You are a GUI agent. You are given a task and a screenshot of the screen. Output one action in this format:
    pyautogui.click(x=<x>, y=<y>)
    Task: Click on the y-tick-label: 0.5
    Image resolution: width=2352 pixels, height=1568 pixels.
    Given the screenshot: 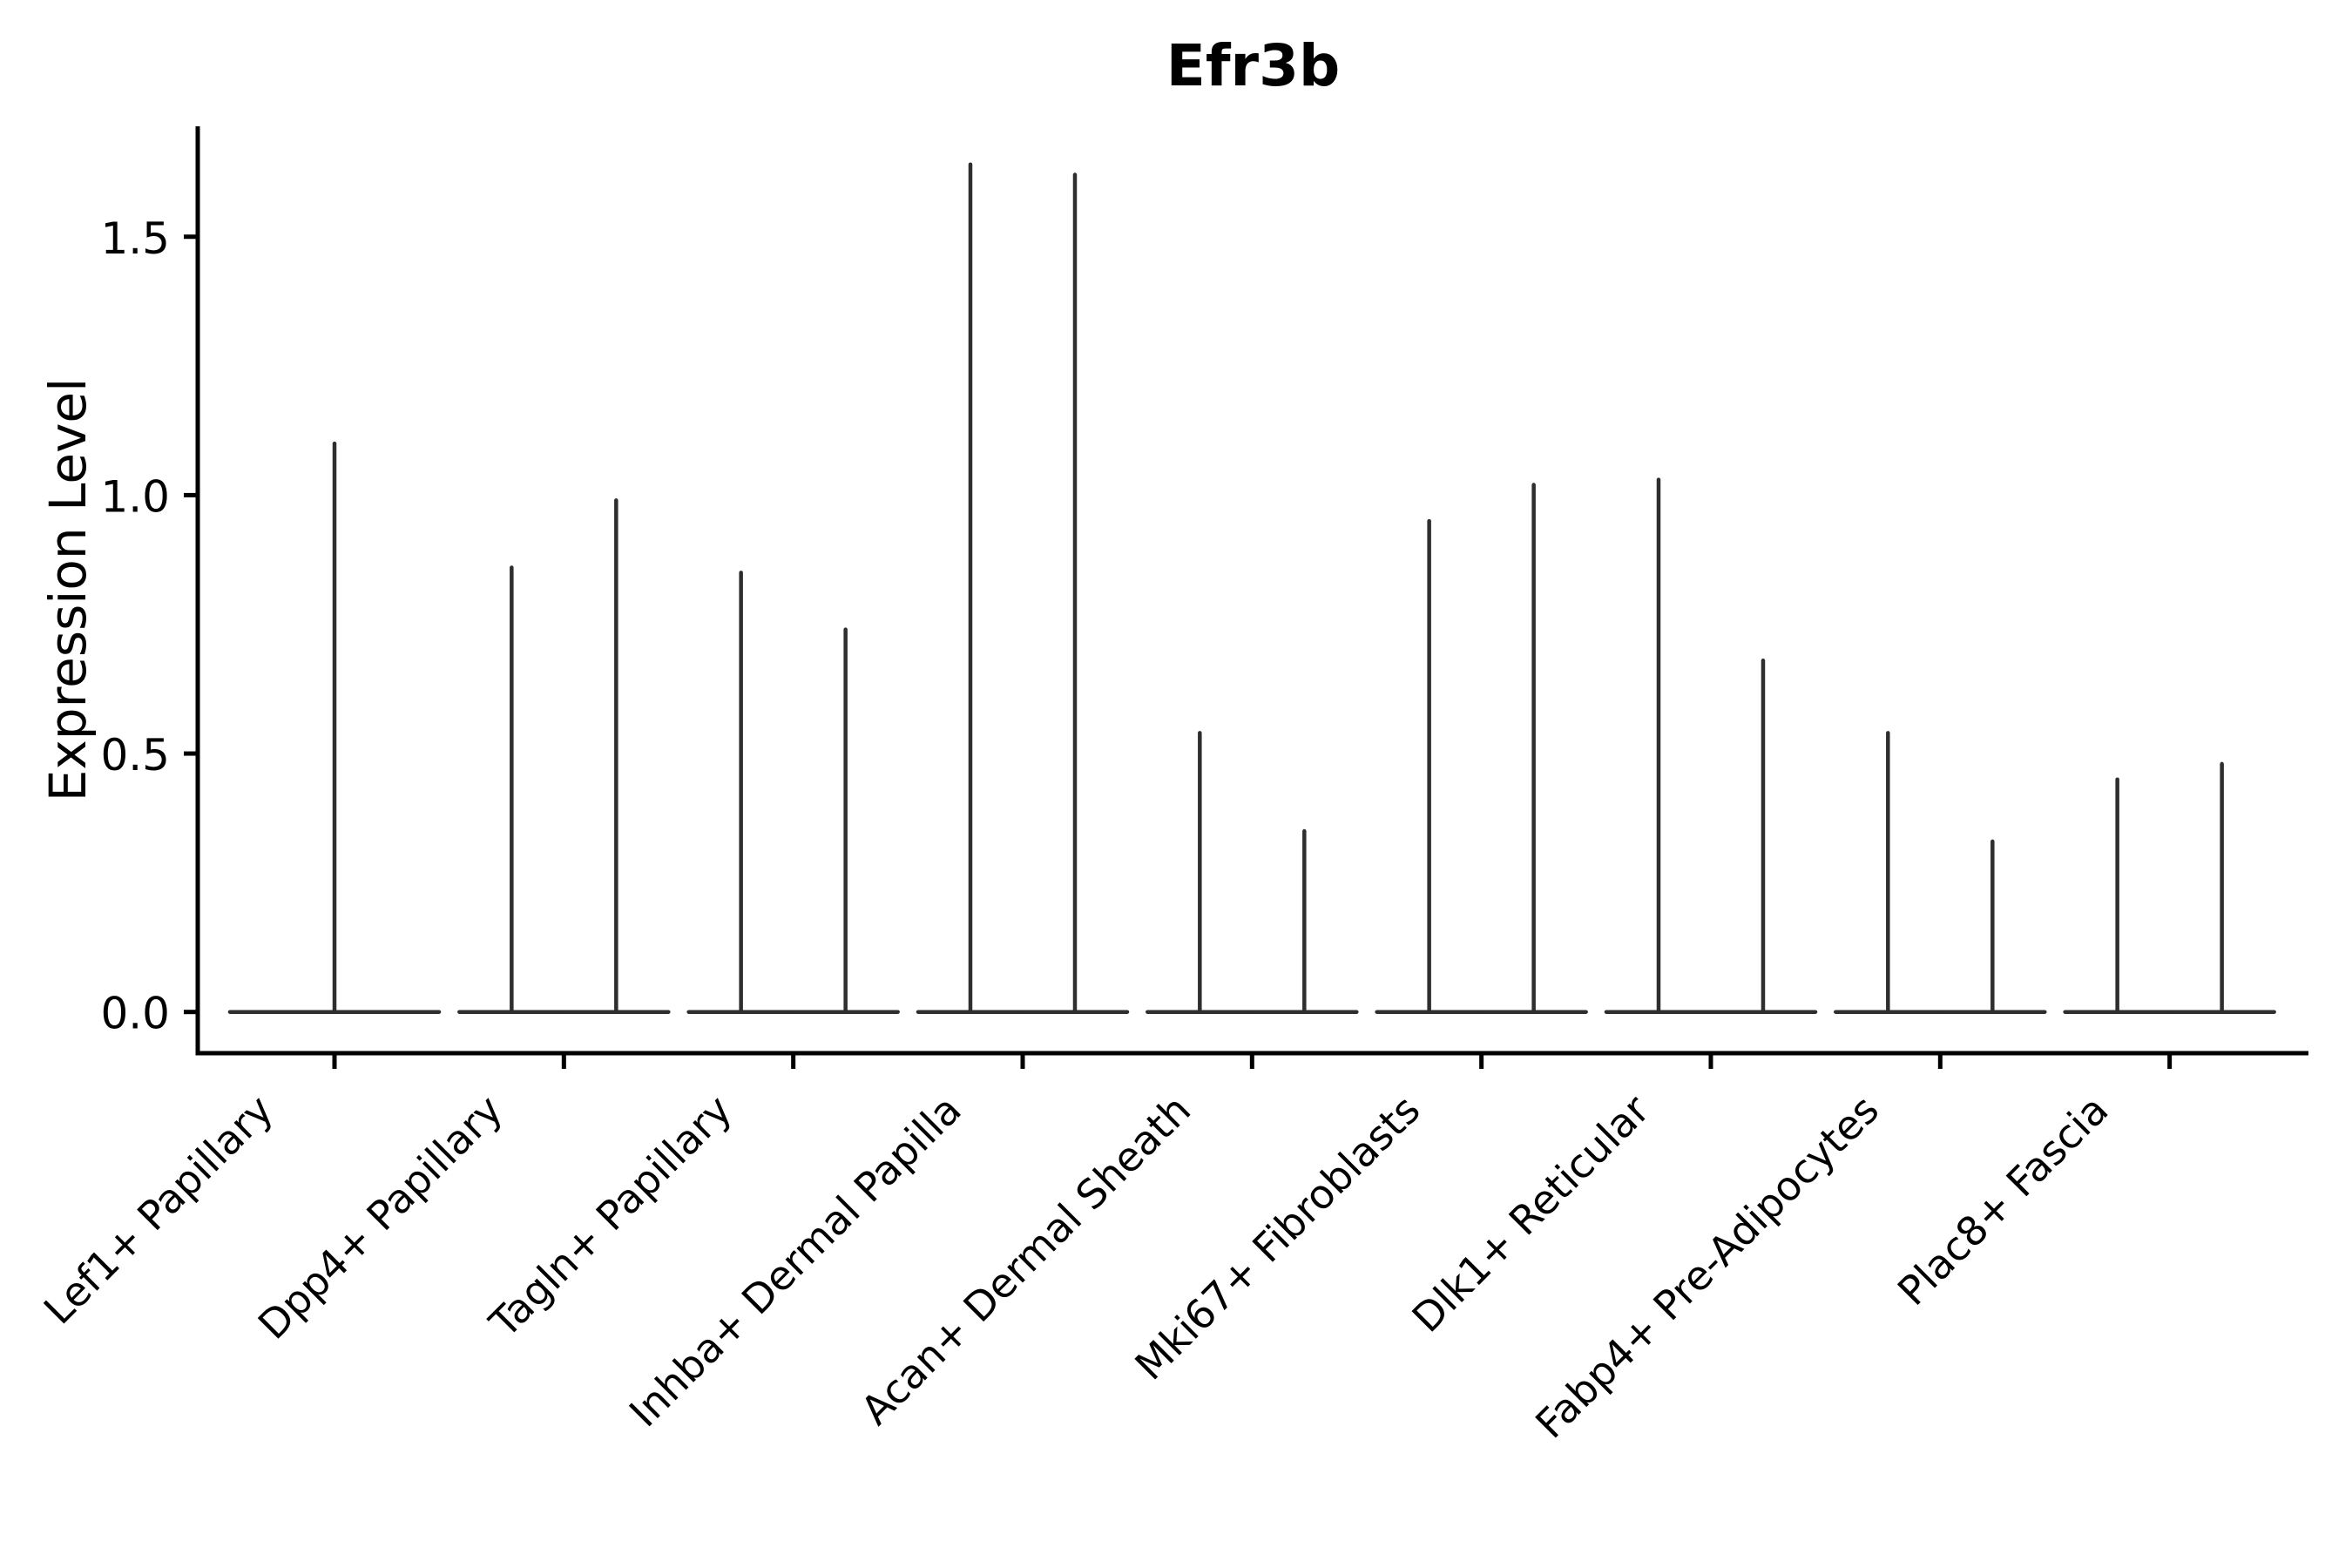 What is the action you would take?
    pyautogui.click(x=135, y=756)
    